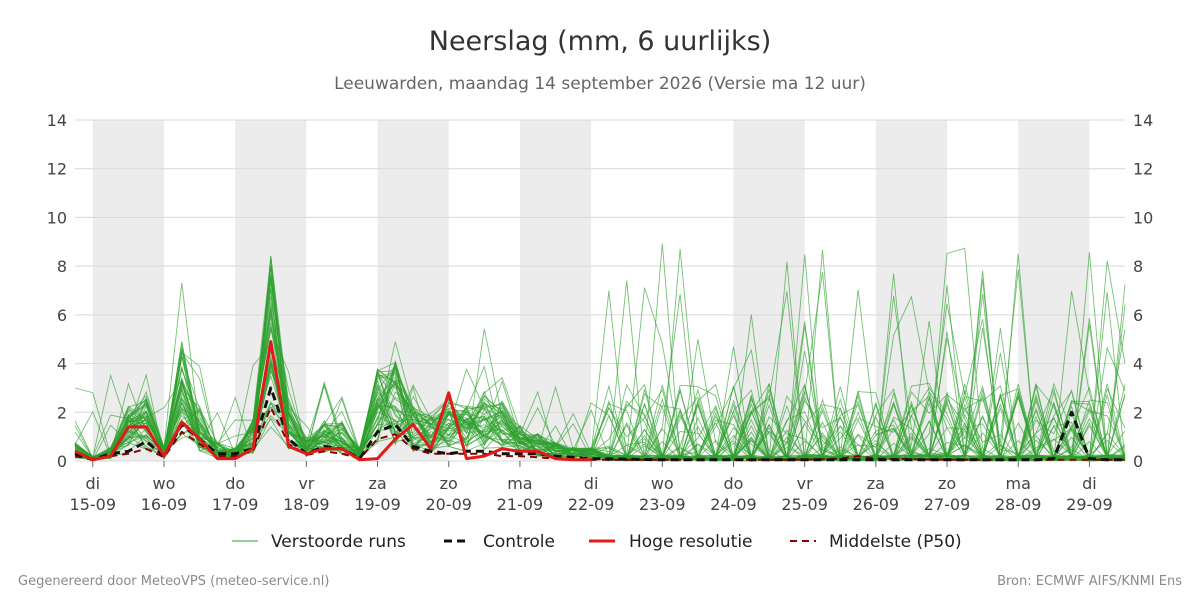  What do you see at coordinates (93, 504) in the screenshot?
I see `x-tick-date-0: 15-09` at bounding box center [93, 504].